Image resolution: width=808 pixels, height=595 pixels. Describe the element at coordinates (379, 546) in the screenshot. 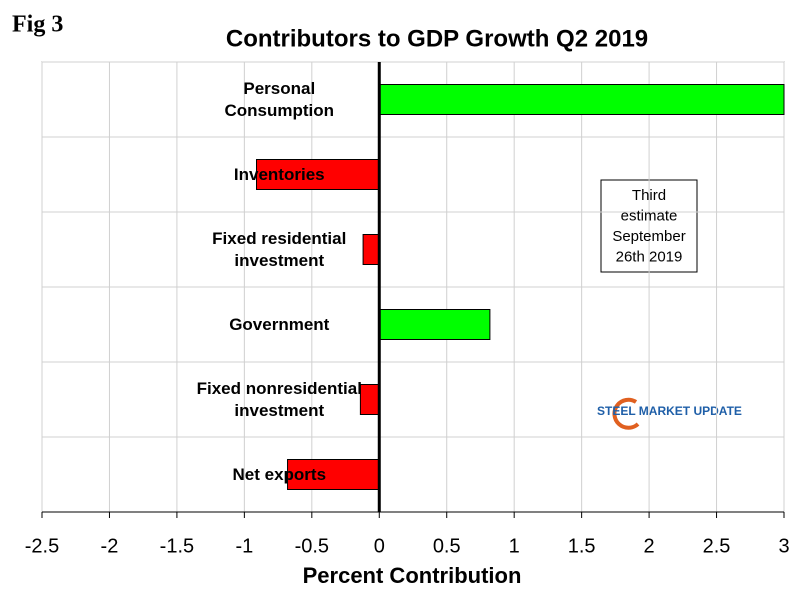

I see `x-tick-label: 0` at that location.